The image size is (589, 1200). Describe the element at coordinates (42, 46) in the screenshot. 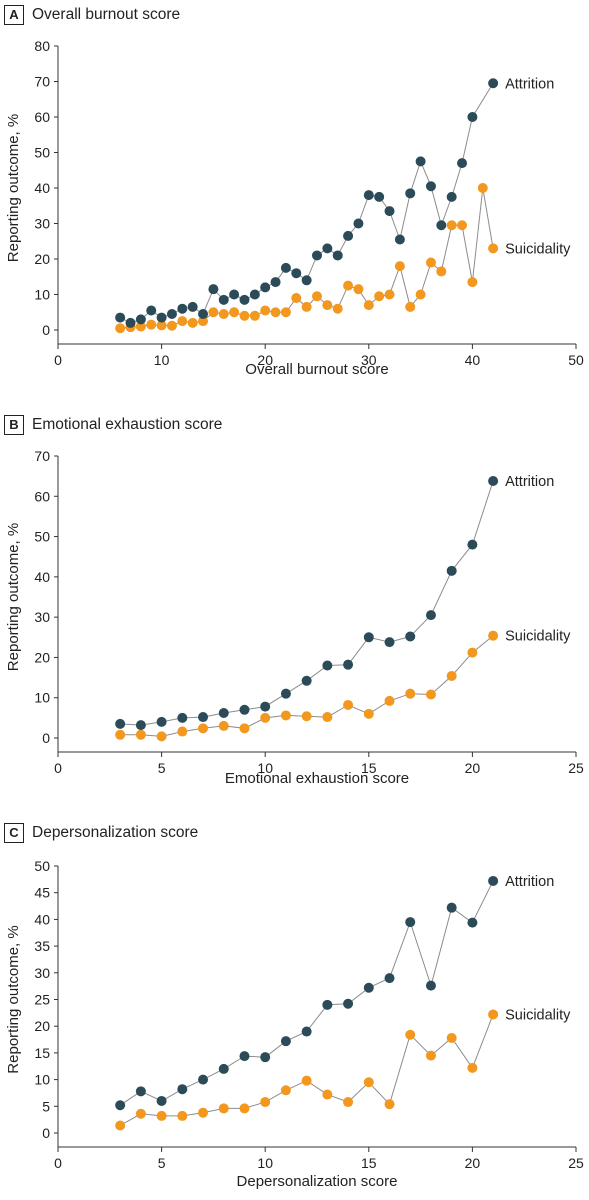

I see `y-tick-label: 80` at that location.